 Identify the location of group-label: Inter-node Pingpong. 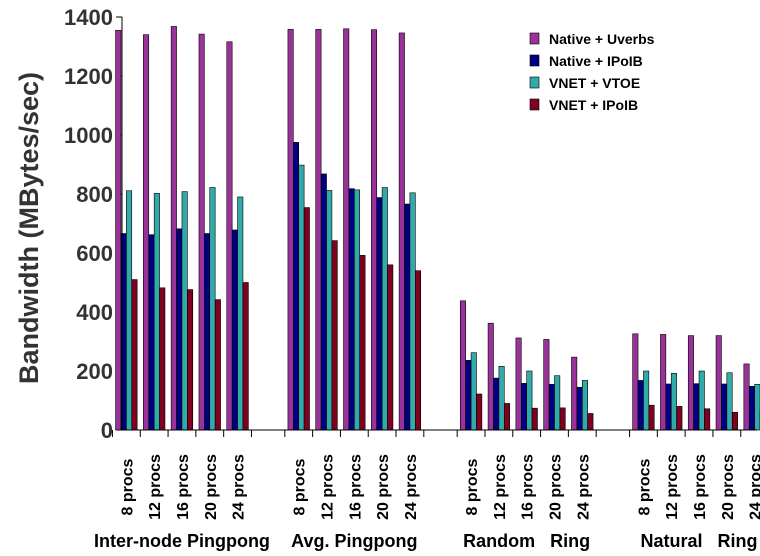
(182, 541).